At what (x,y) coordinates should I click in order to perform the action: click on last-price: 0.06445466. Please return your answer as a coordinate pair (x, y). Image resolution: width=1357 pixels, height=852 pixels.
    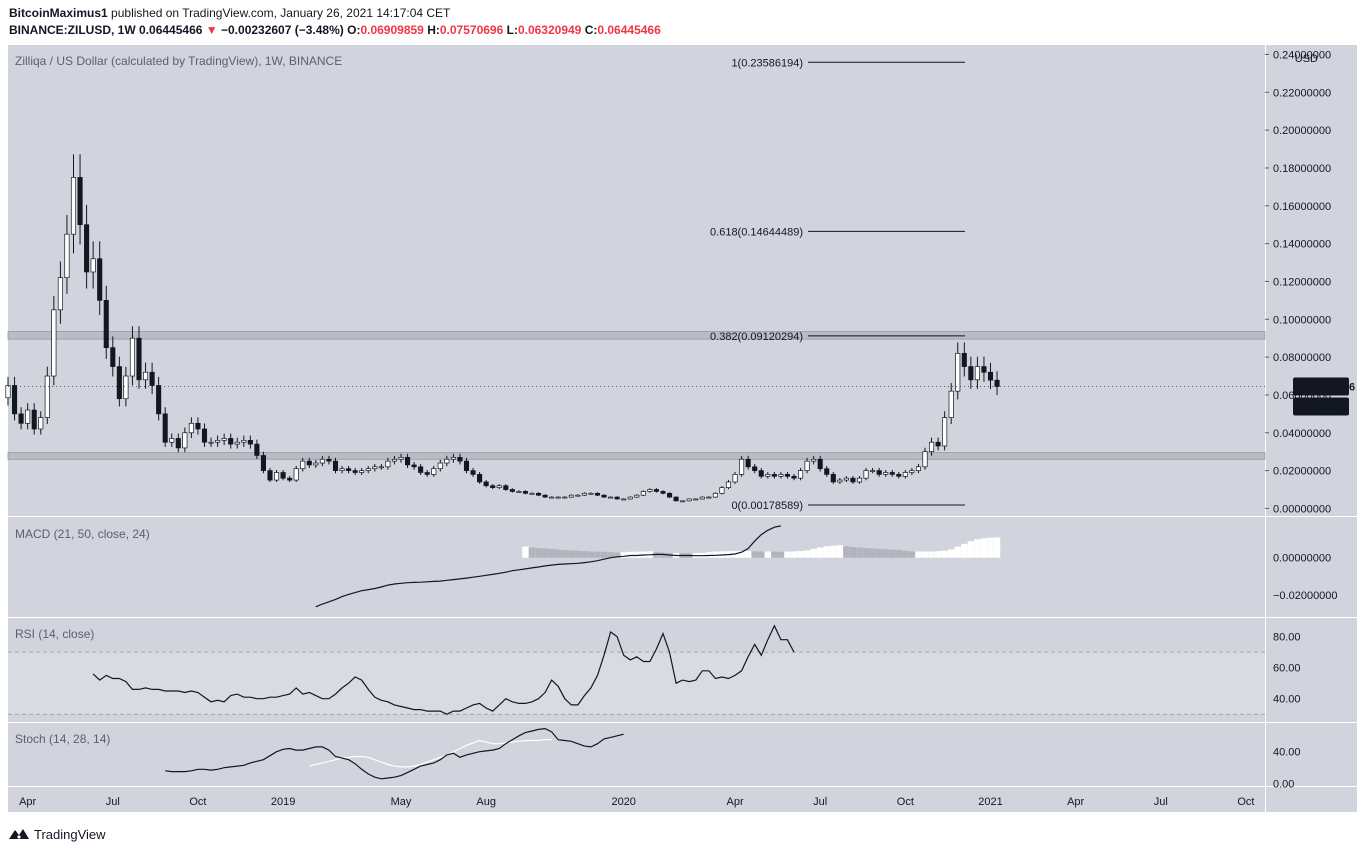
    Looking at the image, I should click on (171, 30).